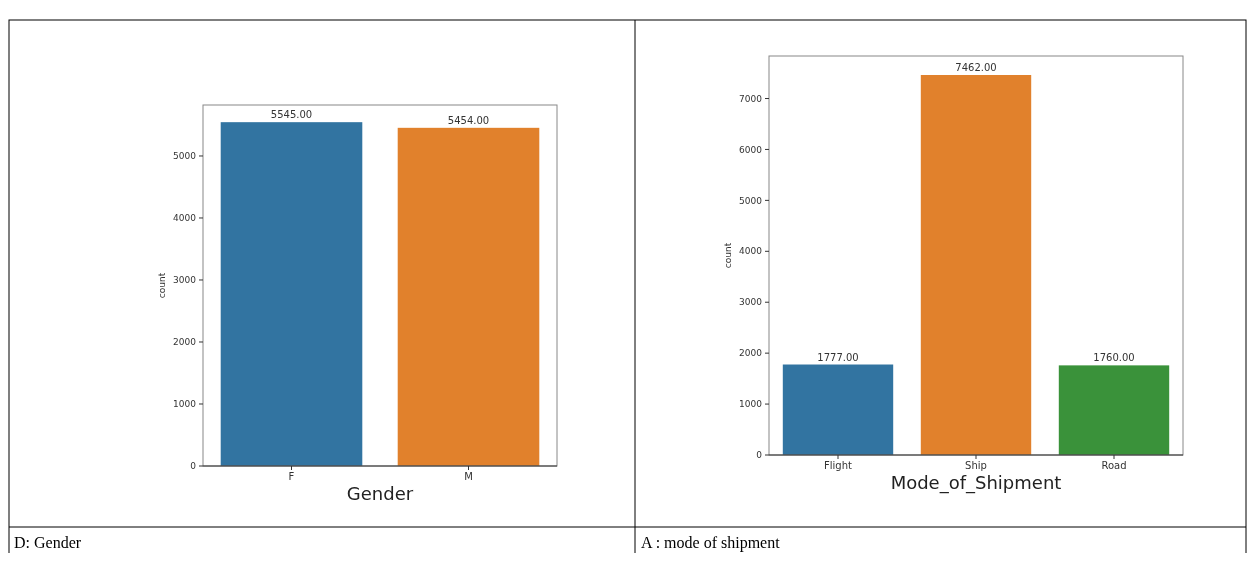  I want to click on x-tick-label: F, so click(291, 476).